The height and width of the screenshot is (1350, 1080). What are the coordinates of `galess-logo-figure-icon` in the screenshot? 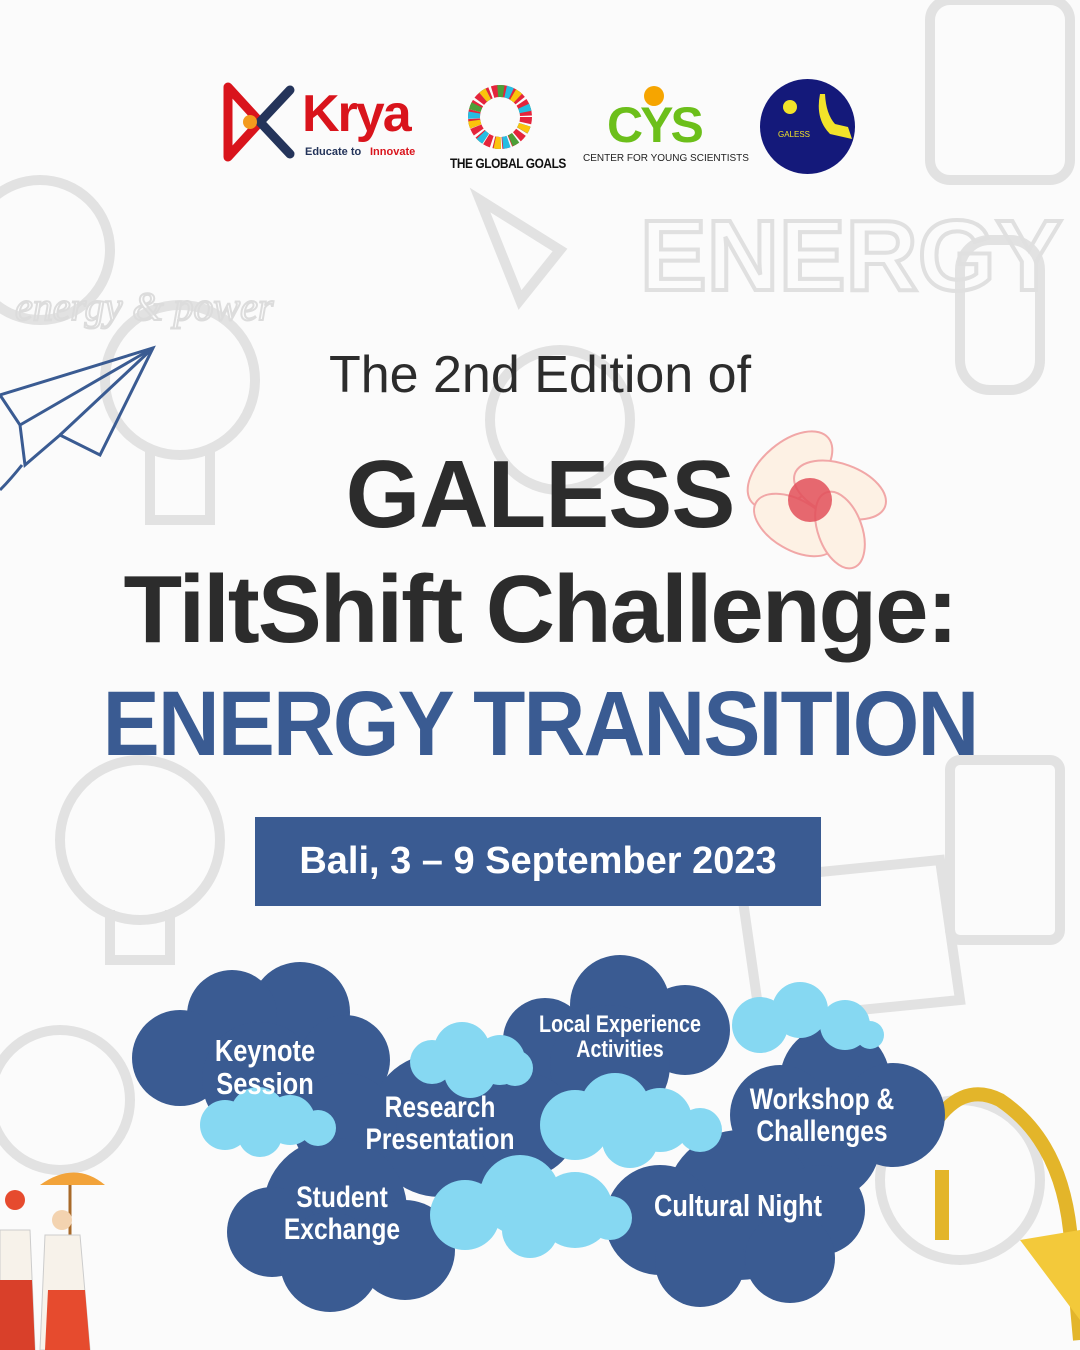 It's located at (817, 116).